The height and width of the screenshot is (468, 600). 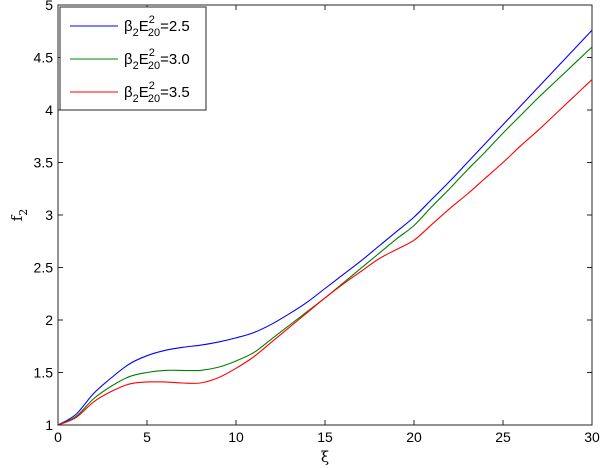 I want to click on y-tick-label: 1, so click(x=49, y=425).